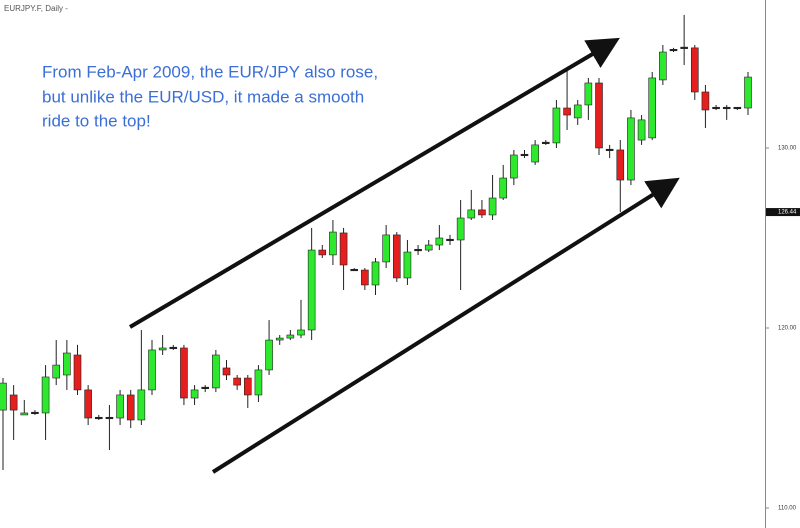 Image resolution: width=800 pixels, height=528 pixels. What do you see at coordinates (787, 509) in the screenshot?
I see `y-tick-label: 110.00` at bounding box center [787, 509].